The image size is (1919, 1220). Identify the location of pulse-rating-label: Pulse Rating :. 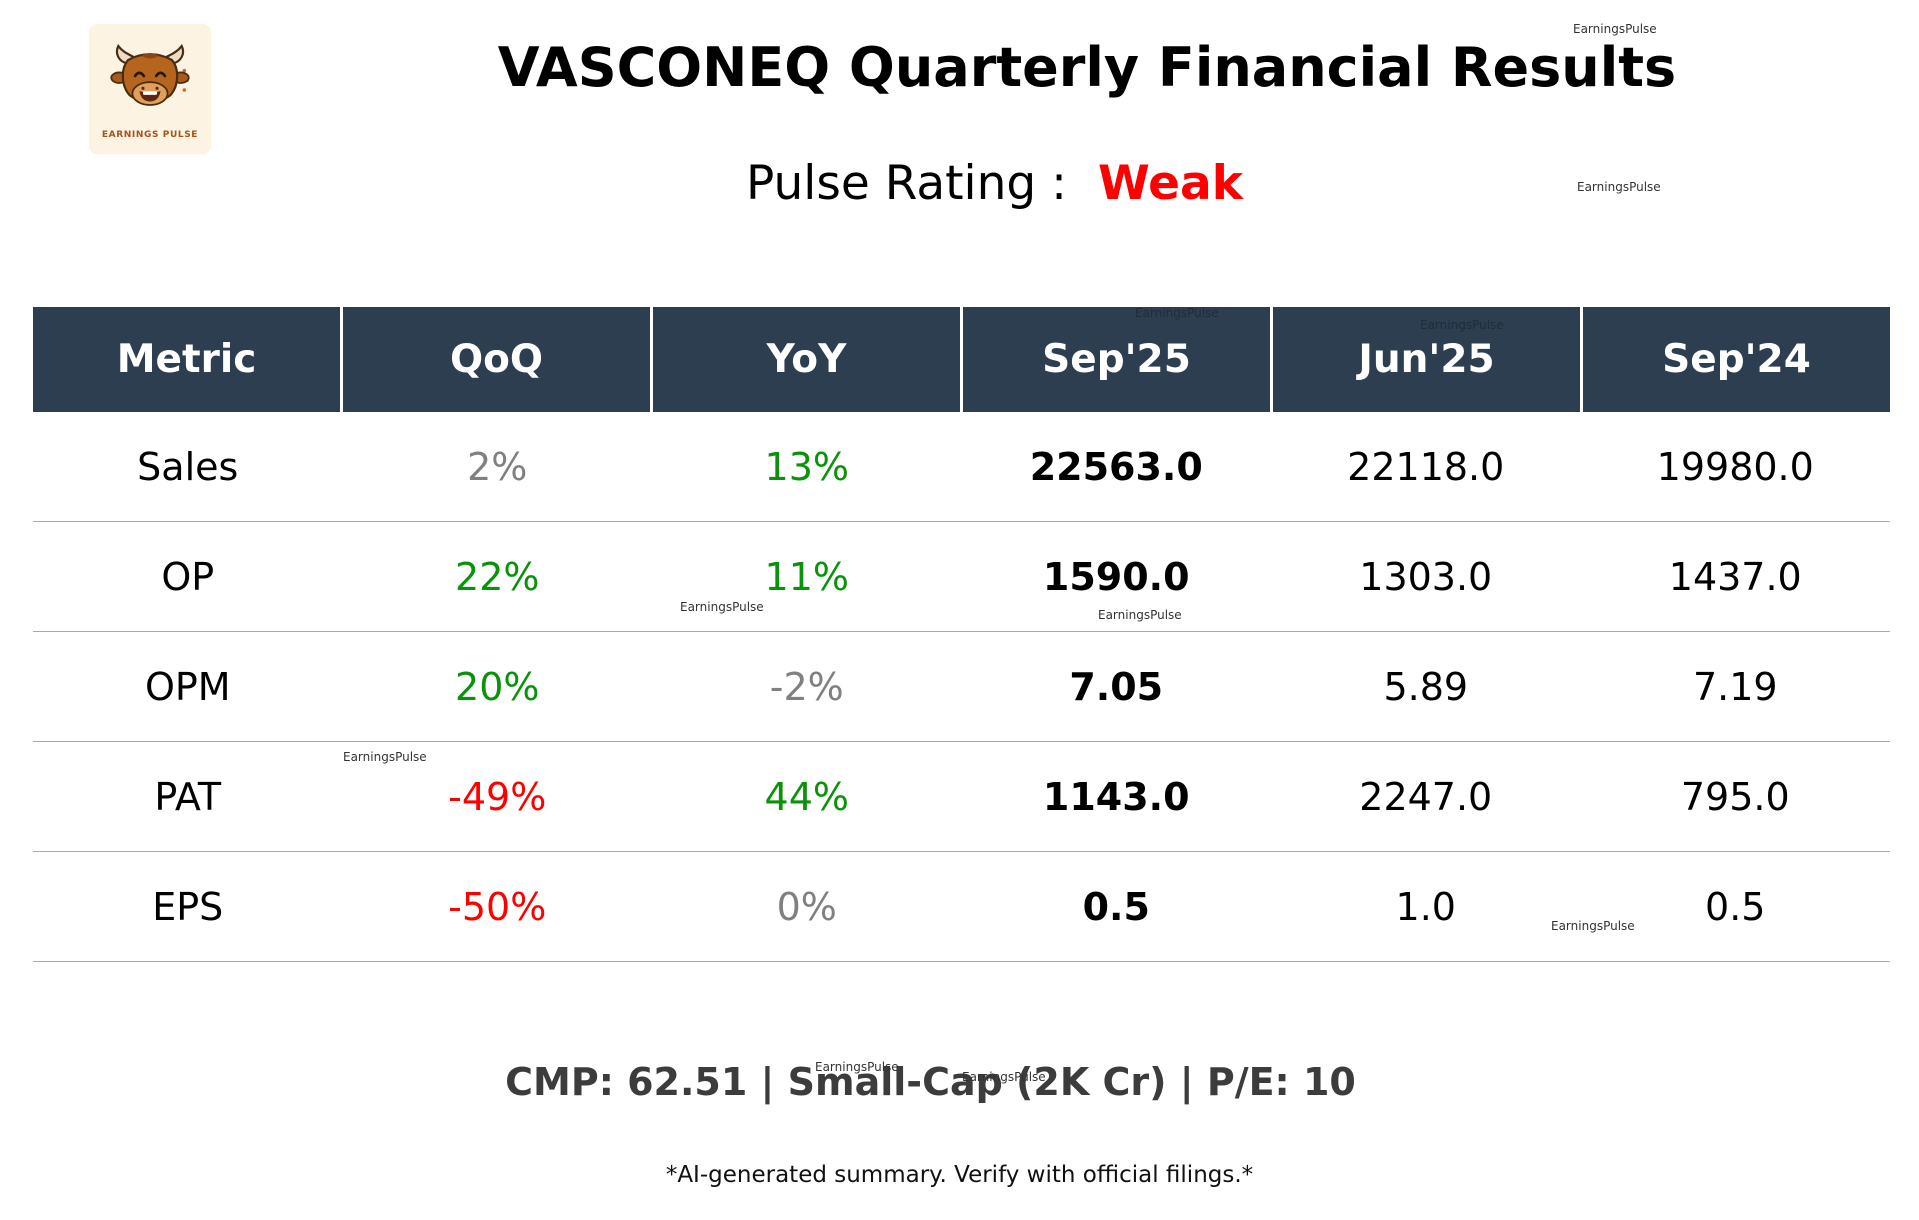
(907, 183).